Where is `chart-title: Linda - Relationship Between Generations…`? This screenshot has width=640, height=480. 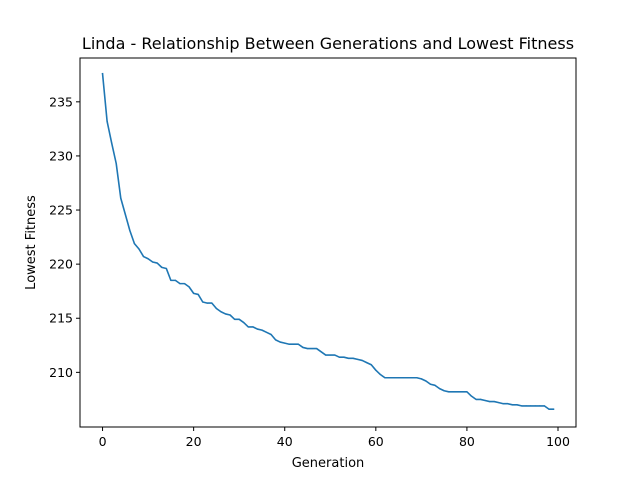 chart-title: Linda - Relationship Between Generations… is located at coordinates (328, 43).